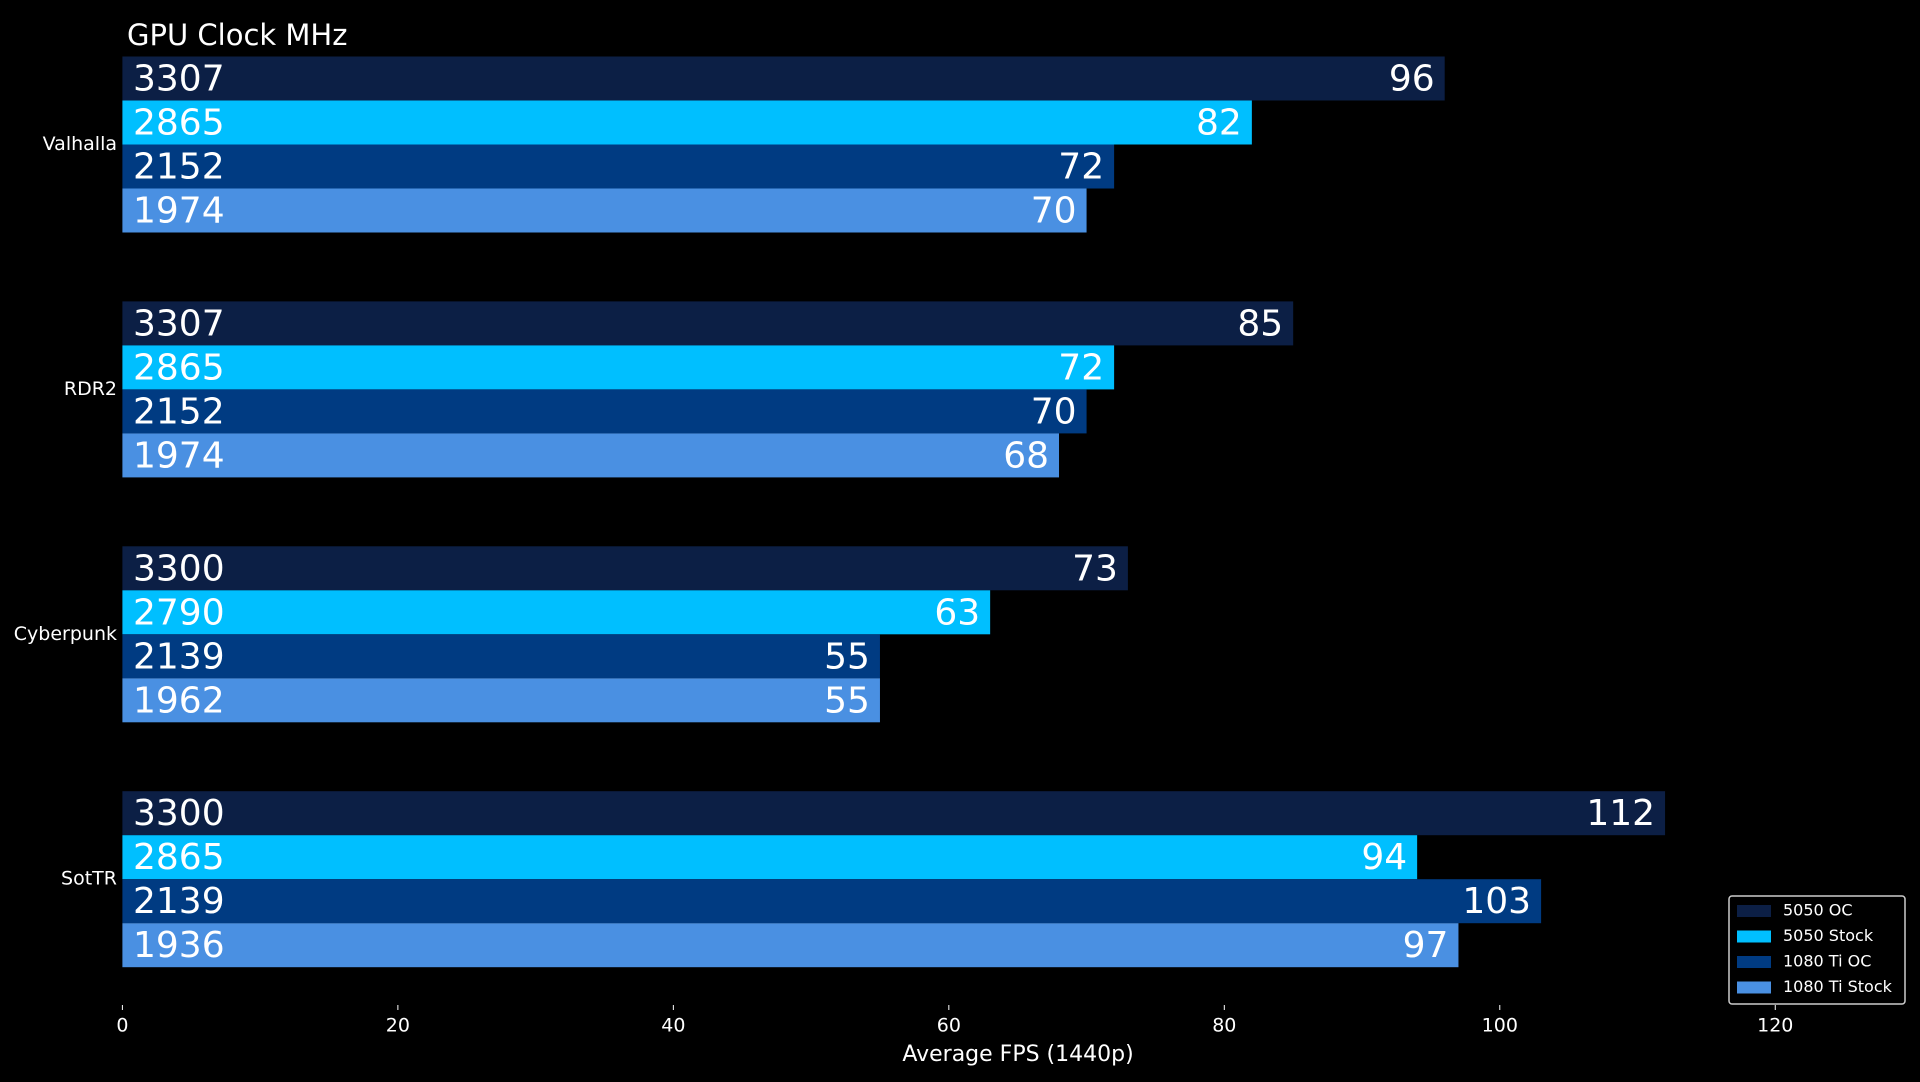  I want to click on value-label: 96, so click(1412, 79).